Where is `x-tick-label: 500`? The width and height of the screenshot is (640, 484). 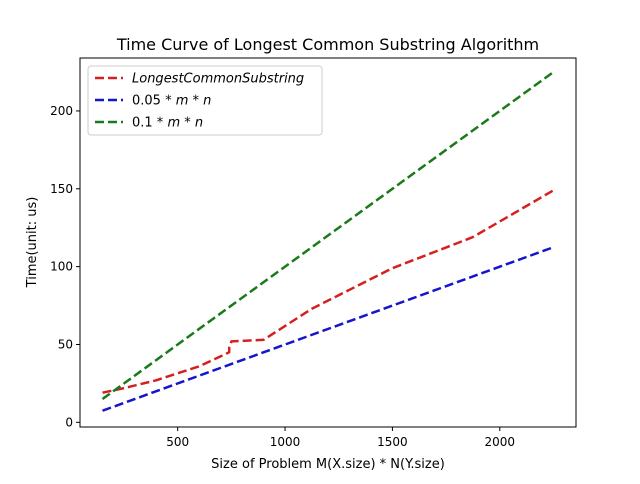 x-tick-label: 500 is located at coordinates (177, 442).